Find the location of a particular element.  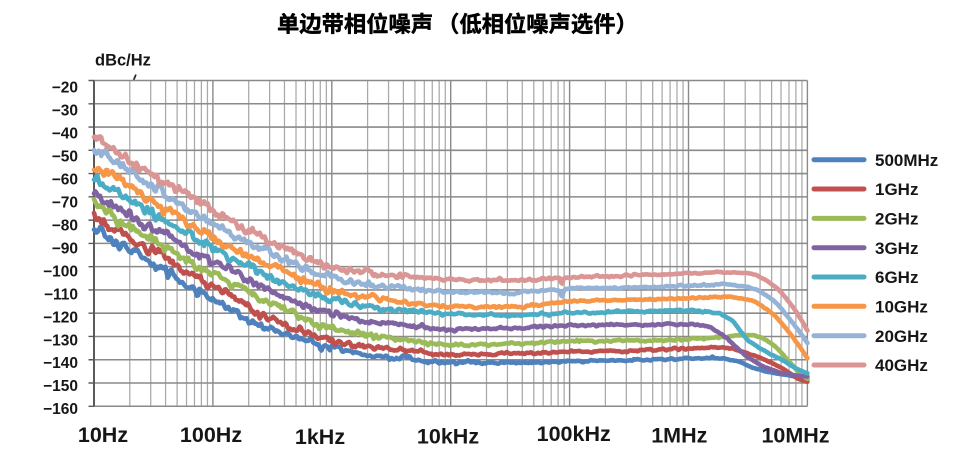

svg-text: 10GHz is located at coordinates (901, 306).